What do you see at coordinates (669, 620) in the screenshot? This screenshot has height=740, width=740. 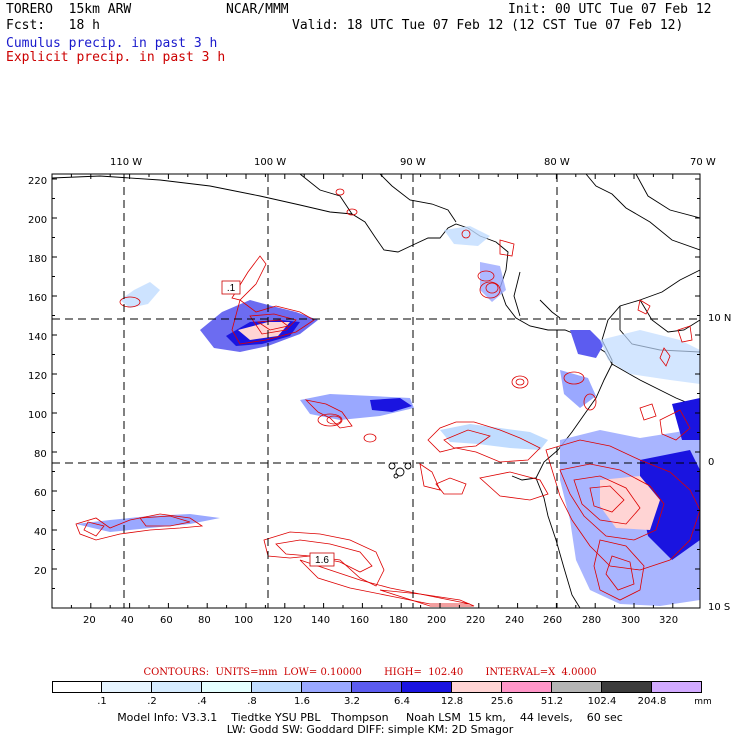 I see `x-label: 320` at bounding box center [669, 620].